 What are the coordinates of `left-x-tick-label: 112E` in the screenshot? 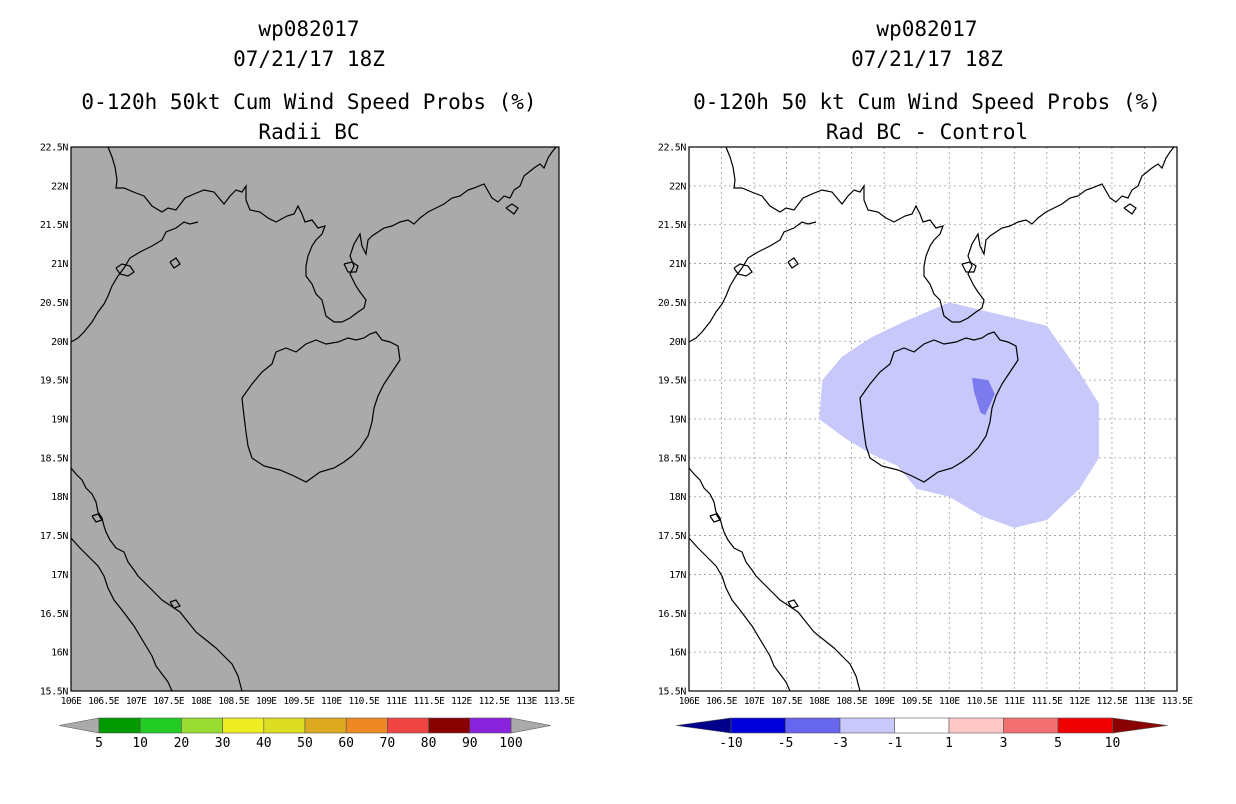 It's located at (461, 701).